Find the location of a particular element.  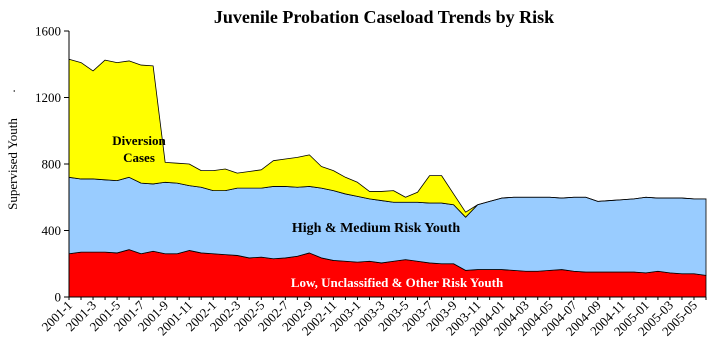

y-tick-label: 1600 is located at coordinates (48, 31).